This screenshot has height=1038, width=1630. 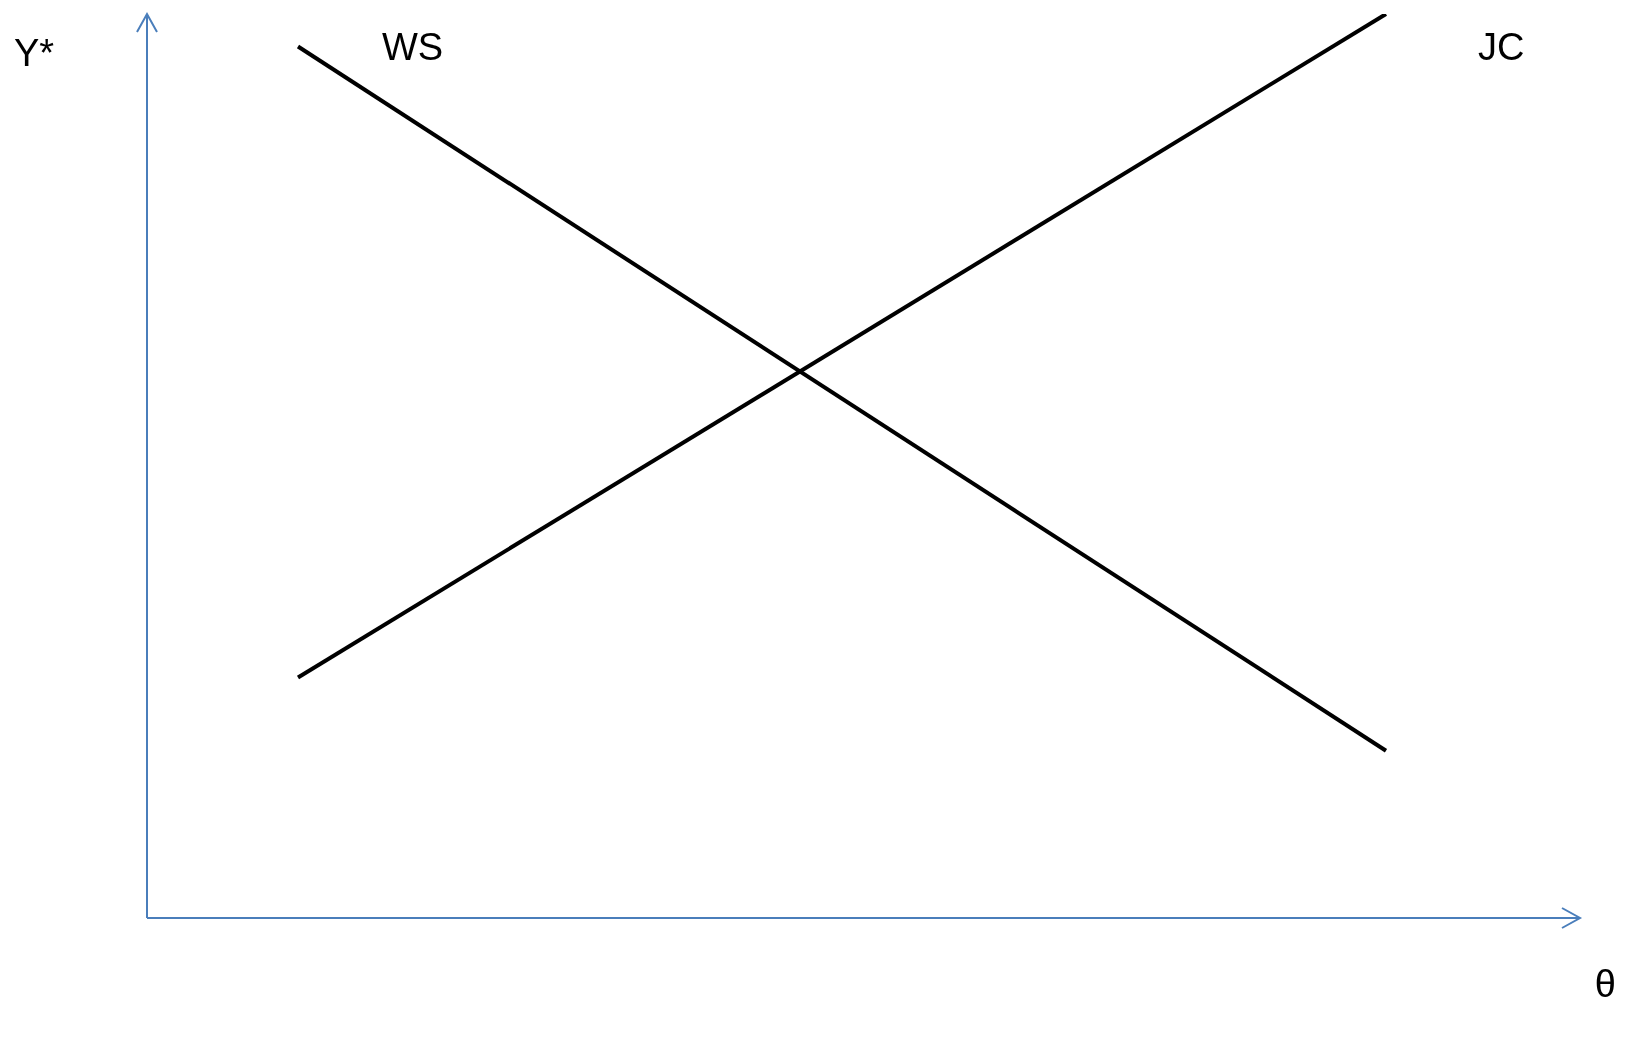 What do you see at coordinates (34, 53) in the screenshot?
I see `y-axis-title: Y*` at bounding box center [34, 53].